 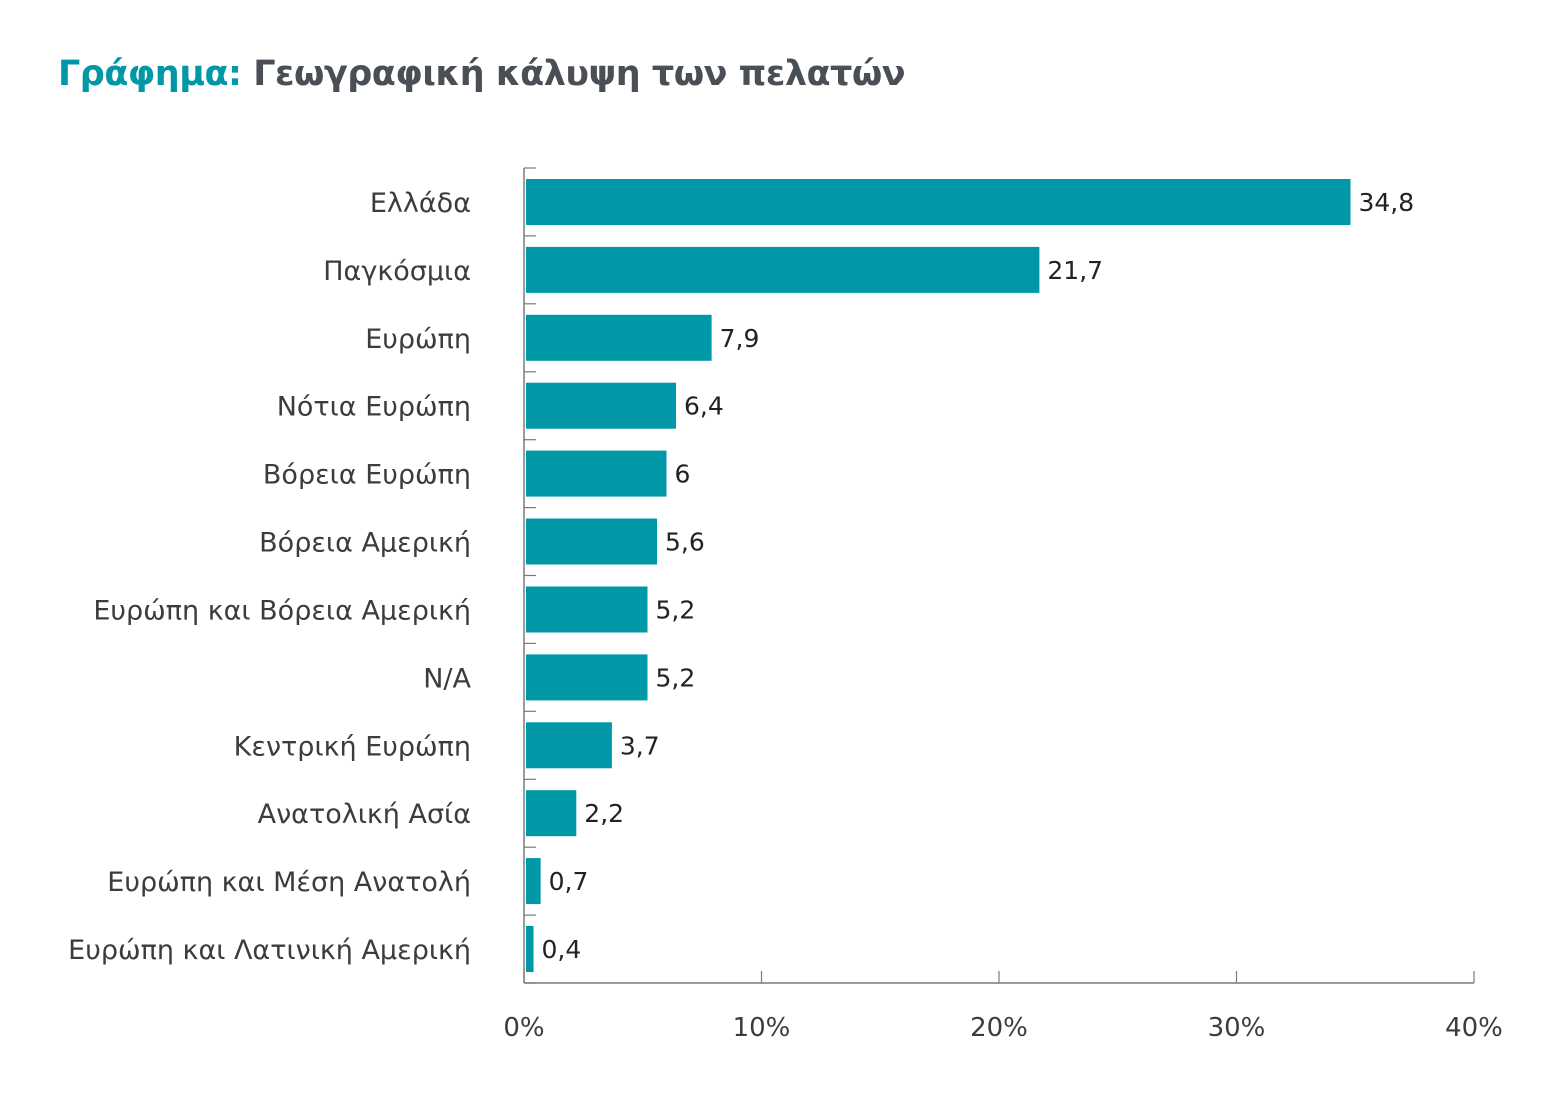 What do you see at coordinates (604, 813) in the screenshot?
I see `value-label-9: 2,2` at bounding box center [604, 813].